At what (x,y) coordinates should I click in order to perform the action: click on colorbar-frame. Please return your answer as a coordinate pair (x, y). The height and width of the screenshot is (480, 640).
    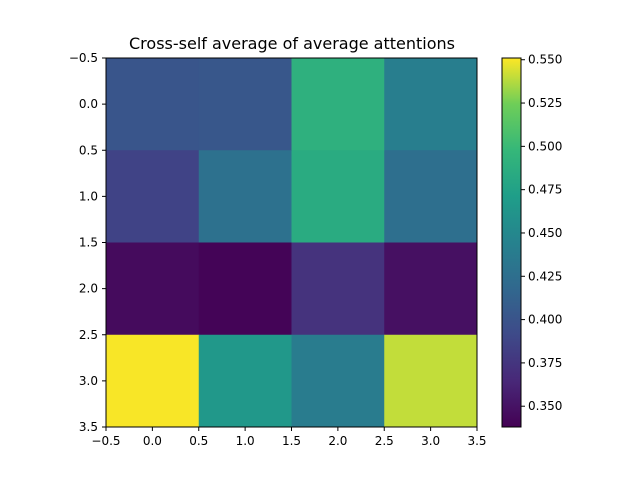
    Looking at the image, I should click on (511, 242).